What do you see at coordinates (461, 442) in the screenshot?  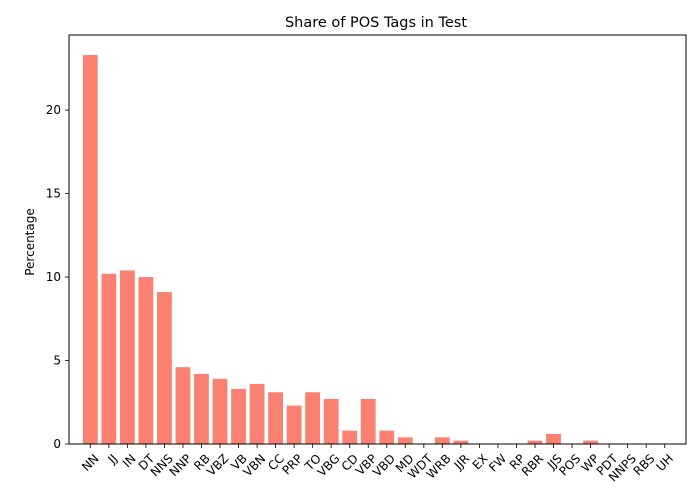 I see `bar-jjr` at bounding box center [461, 442].